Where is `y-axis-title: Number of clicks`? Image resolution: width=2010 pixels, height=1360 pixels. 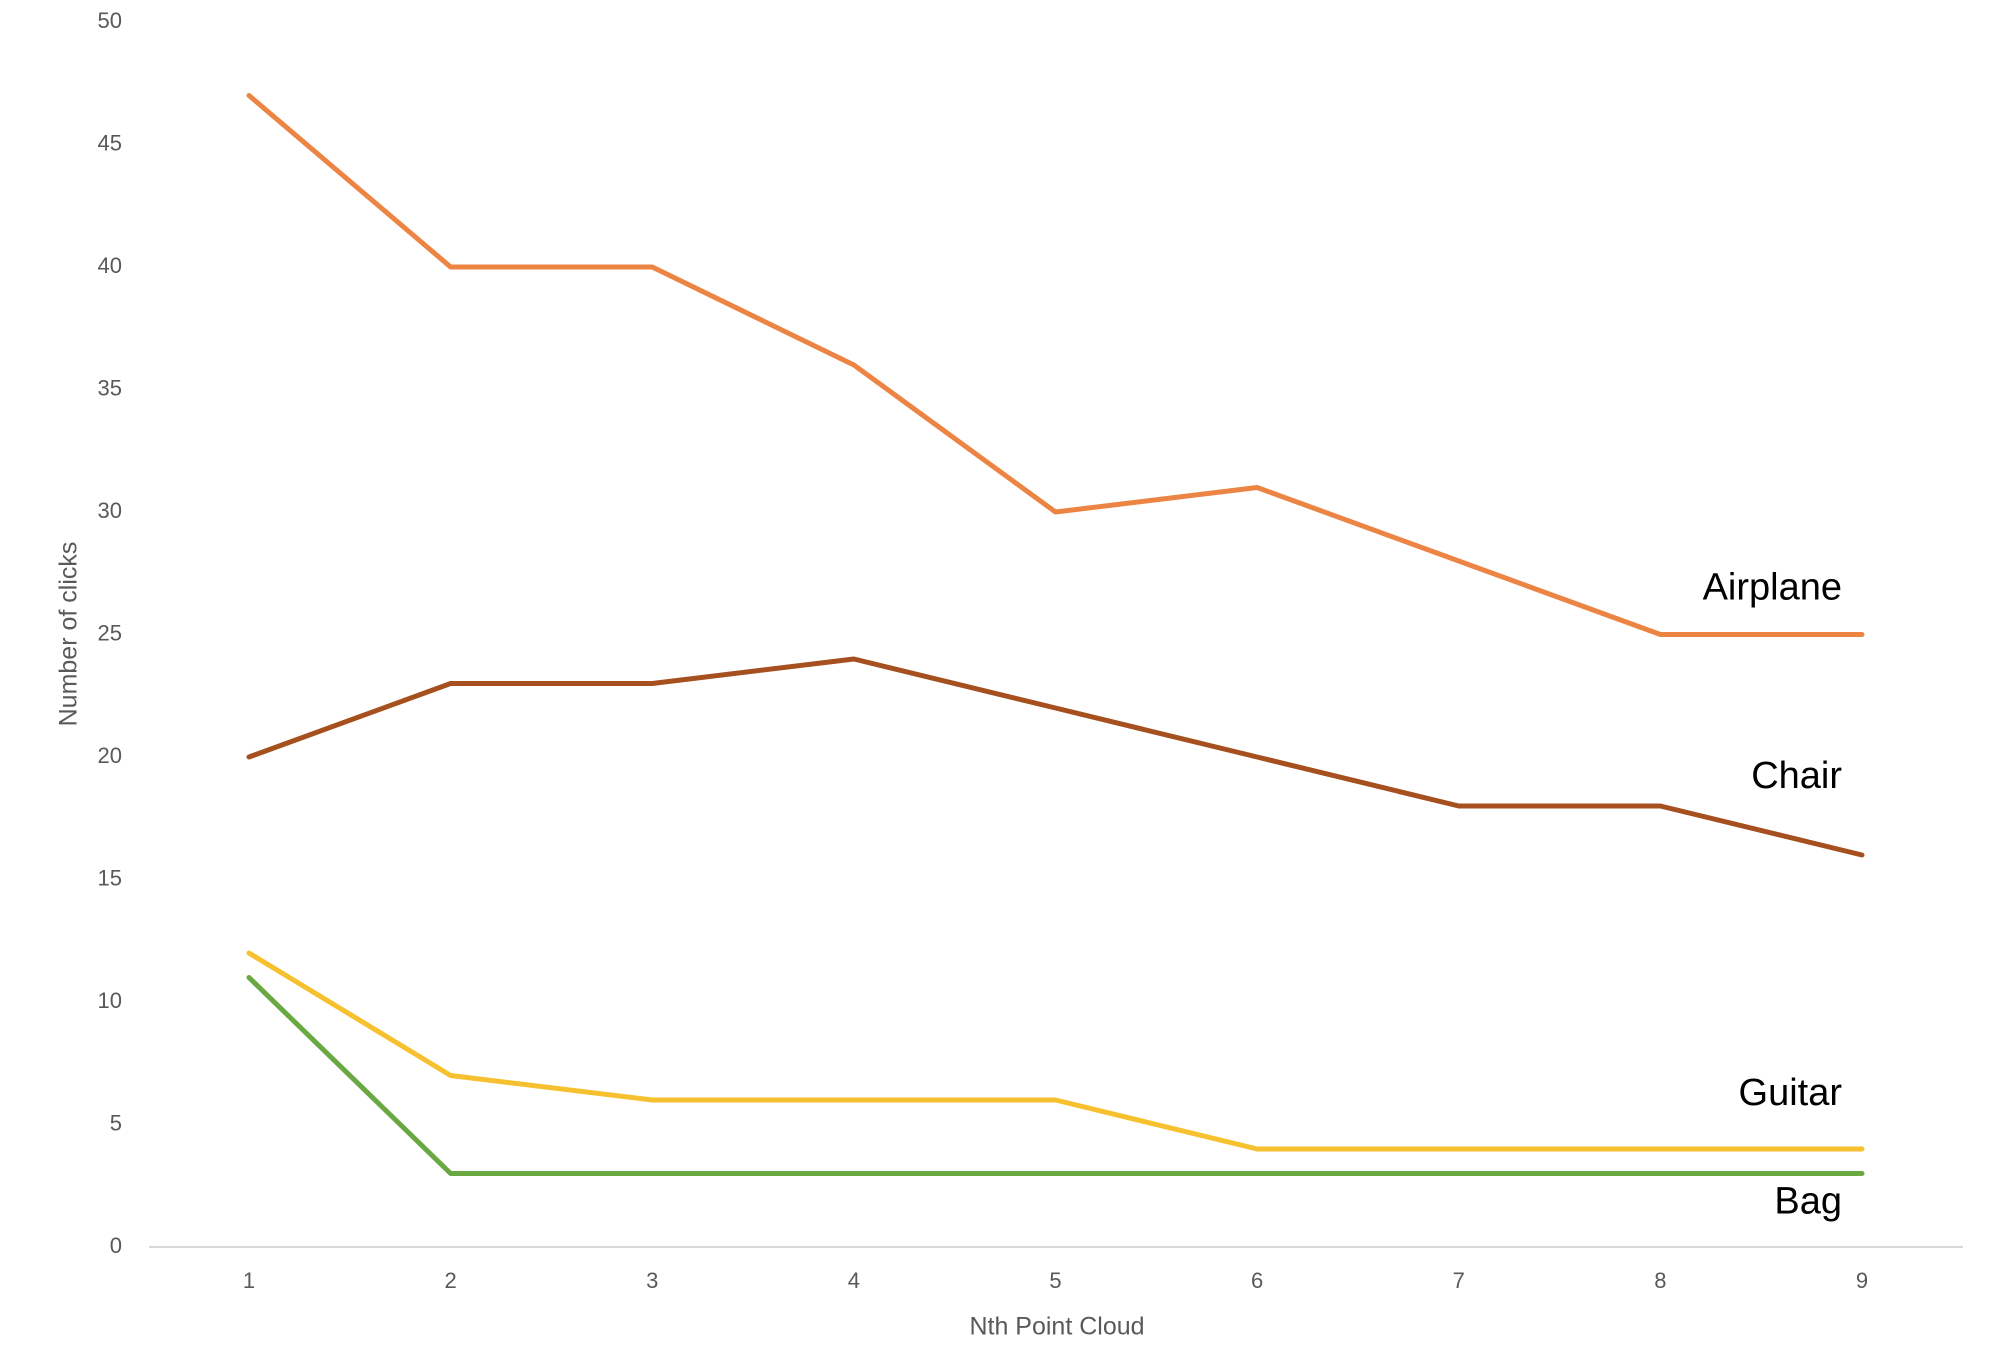
y-axis-title: Number of clicks is located at coordinates (69, 634).